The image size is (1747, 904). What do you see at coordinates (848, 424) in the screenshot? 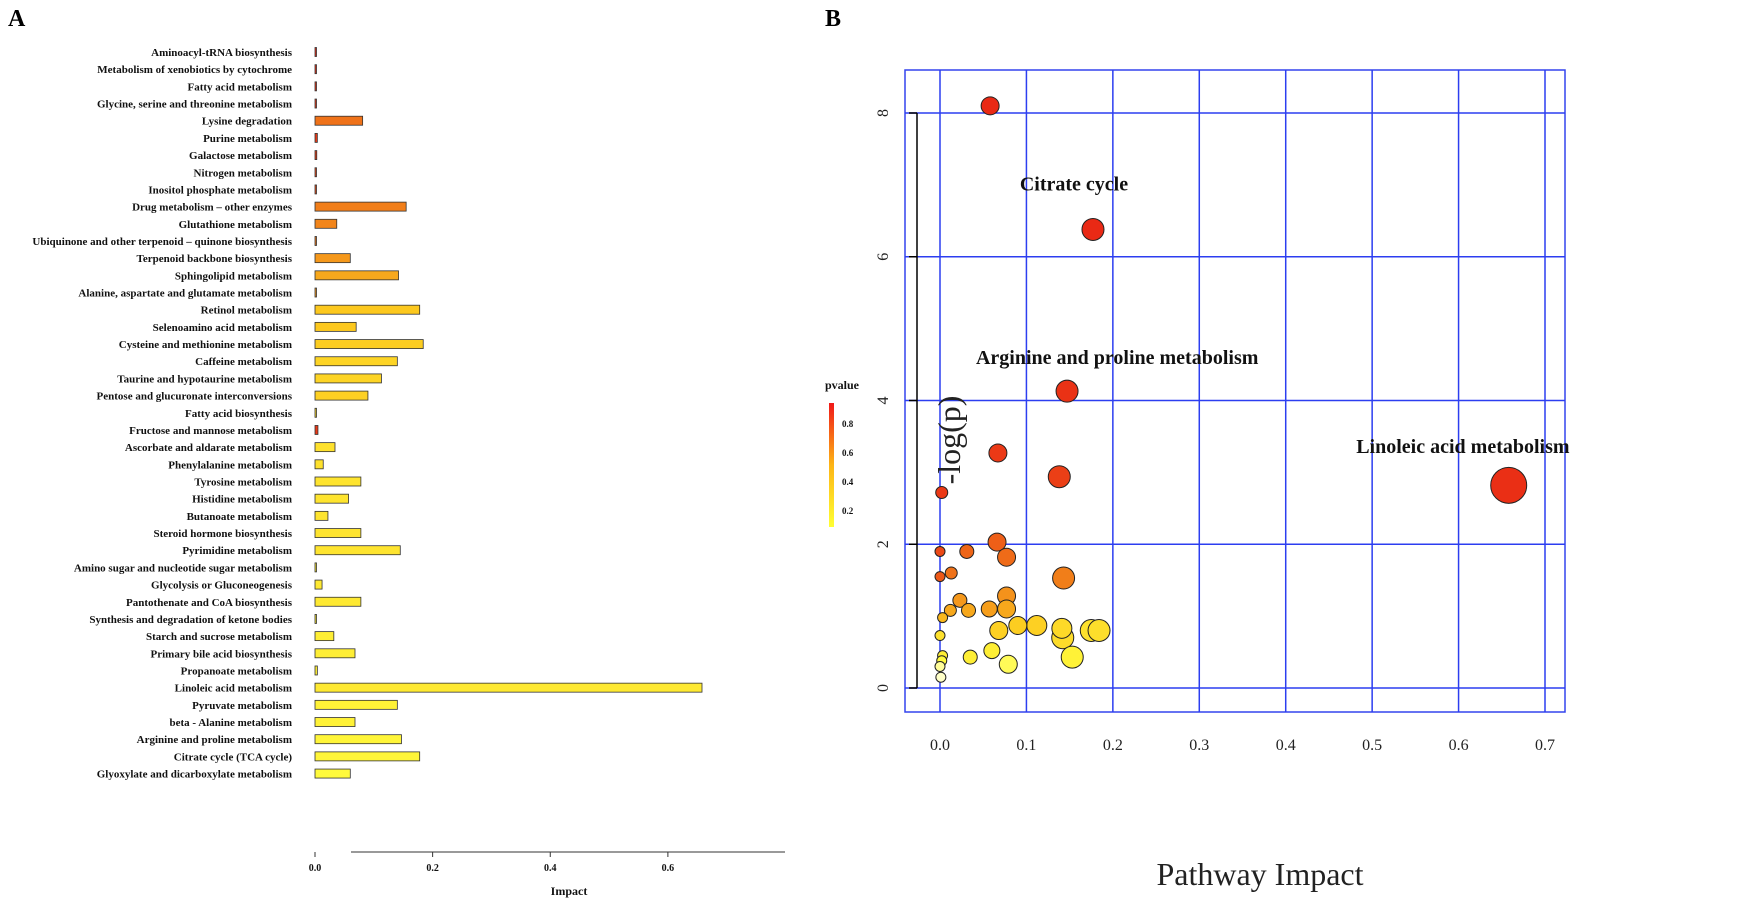
I see `legend-tick: 0.8` at bounding box center [848, 424].